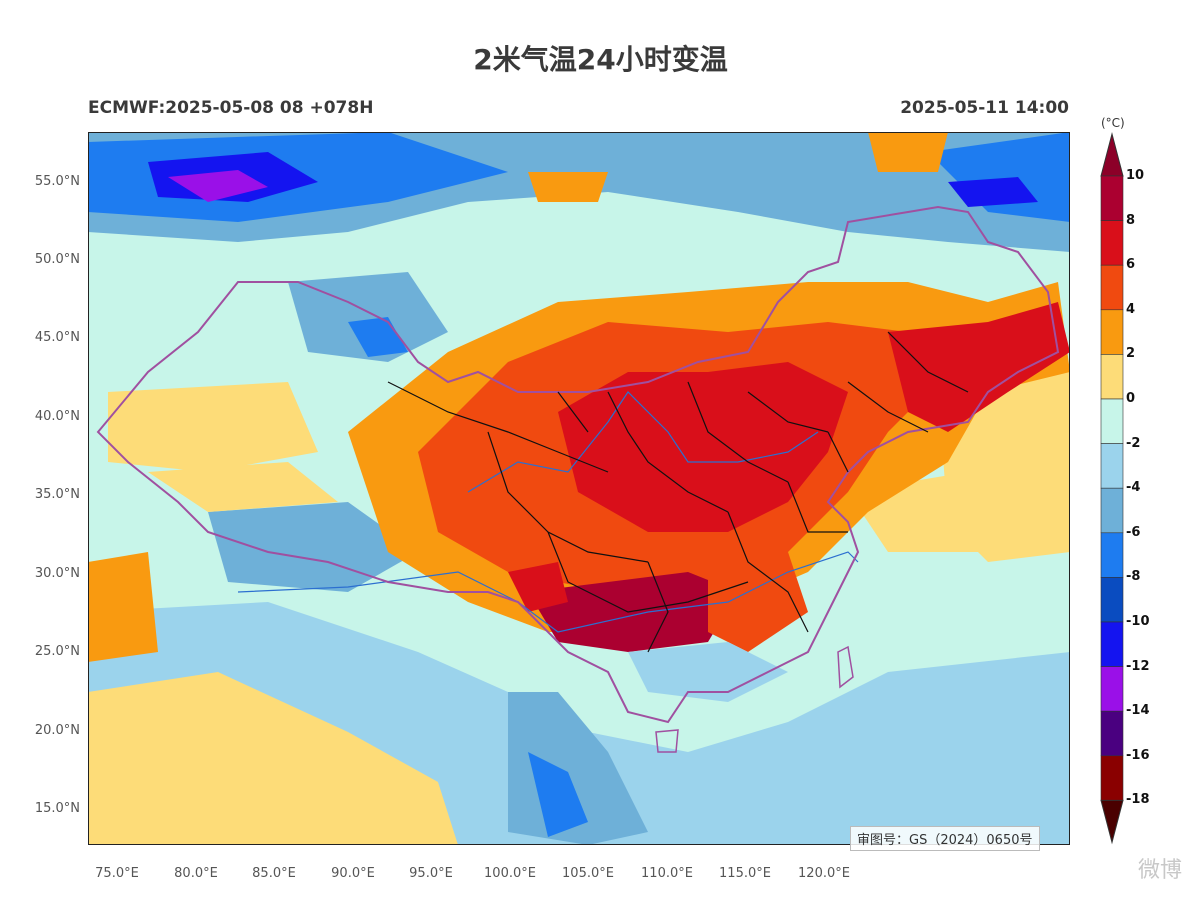 The height and width of the screenshot is (900, 1201). What do you see at coordinates (57, 416) in the screenshot?
I see `lat-label: 40.0°N` at bounding box center [57, 416].